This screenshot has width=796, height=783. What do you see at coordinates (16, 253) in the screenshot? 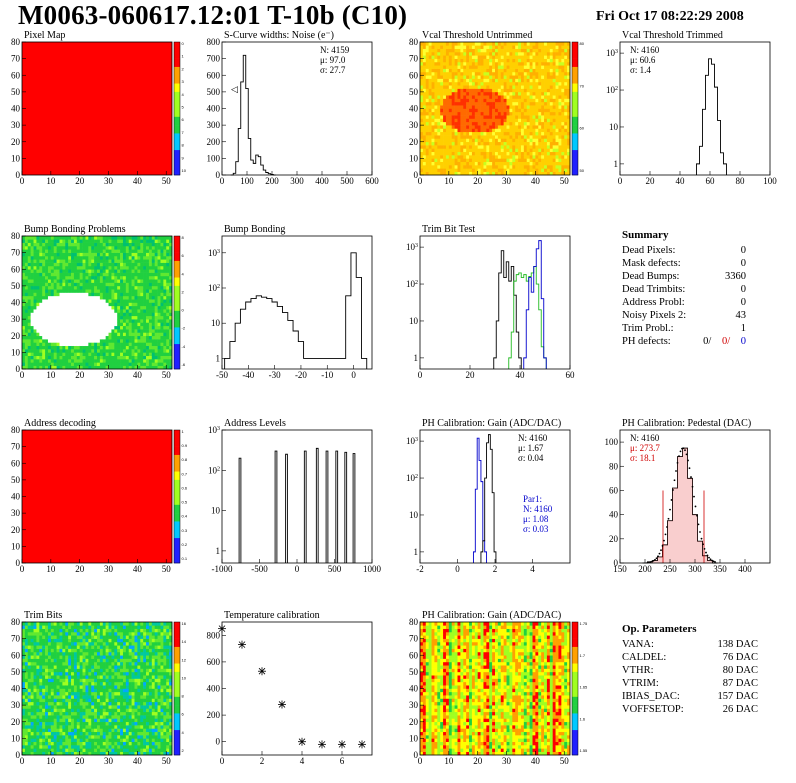
I see `y-tick-label: 70` at bounding box center [16, 253].